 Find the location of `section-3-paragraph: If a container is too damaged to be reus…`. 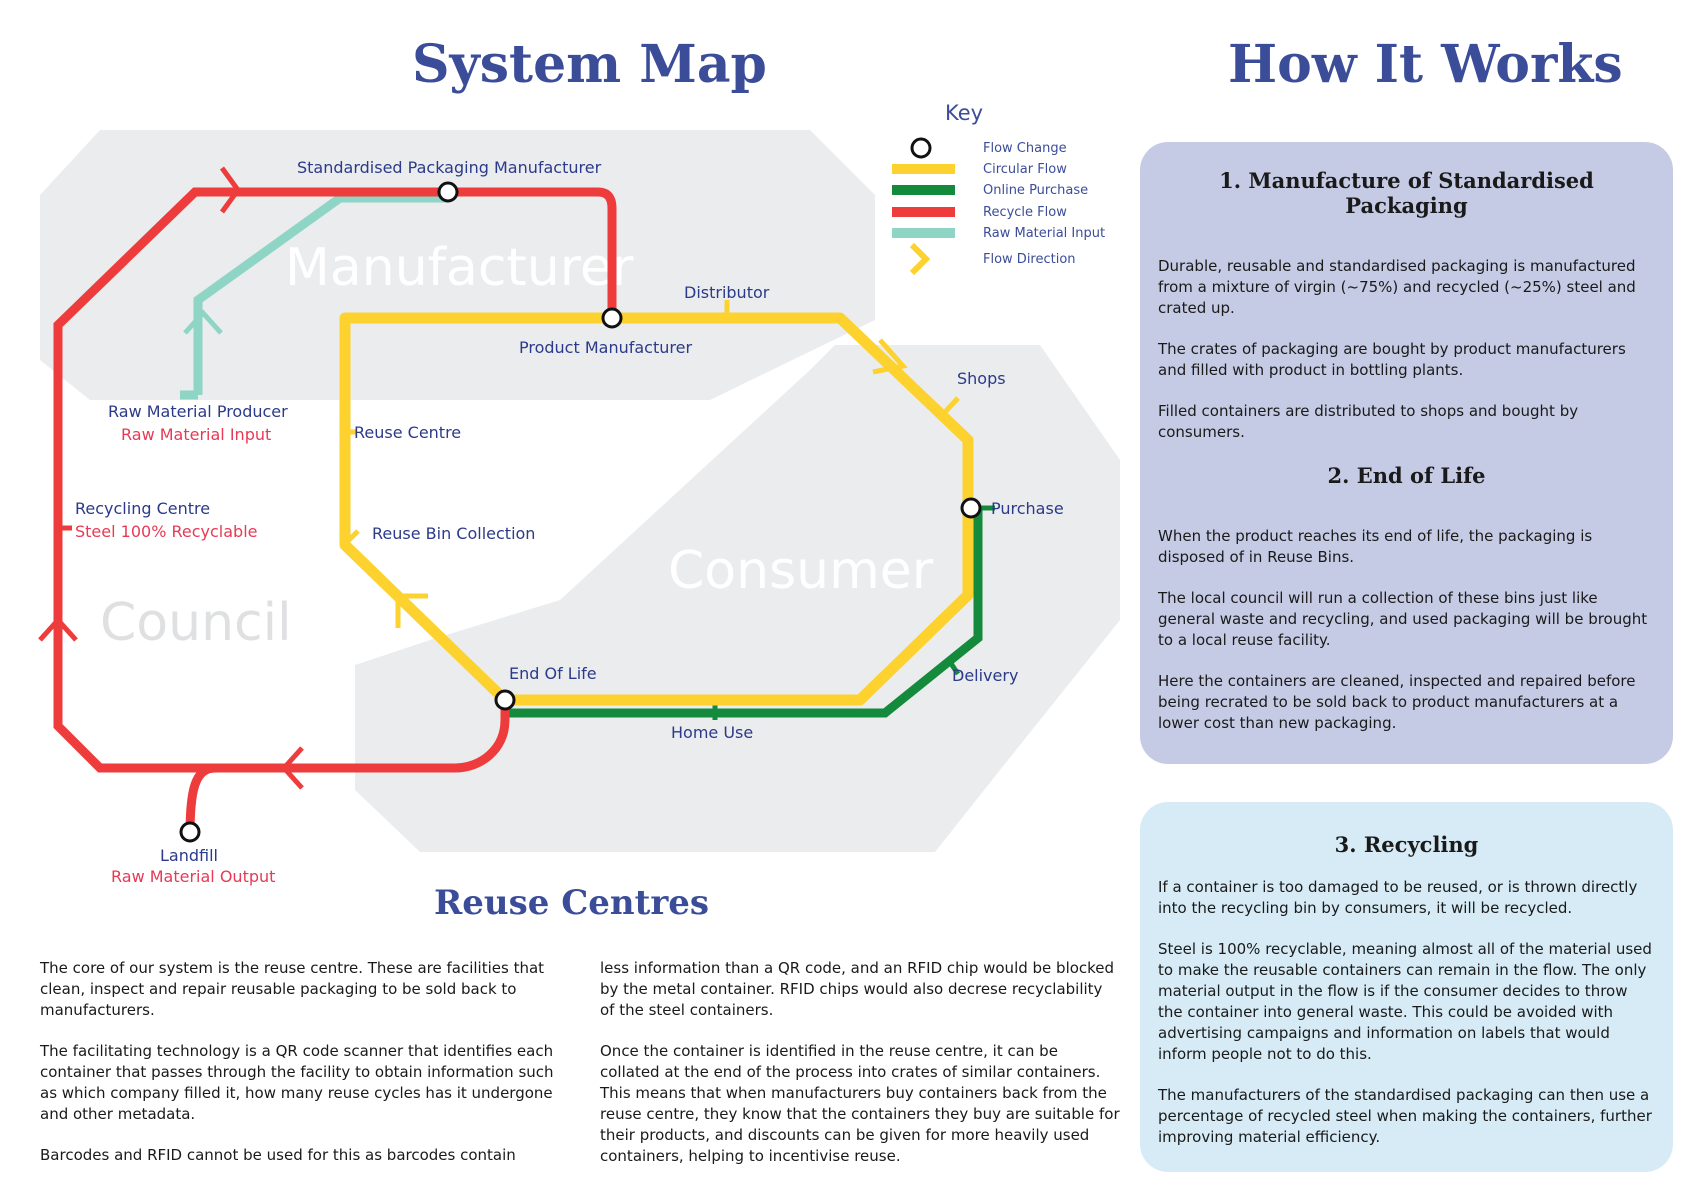

section-3-paragraph: If a container is too damaged to be reus… is located at coordinates (1398, 897).